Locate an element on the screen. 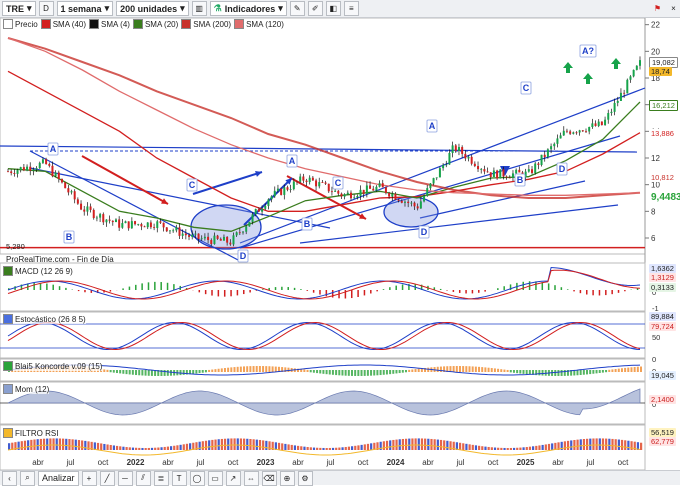 This screenshot has width=680, height=486. eraser-tool-icon: ⌫ is located at coordinates (269, 478).